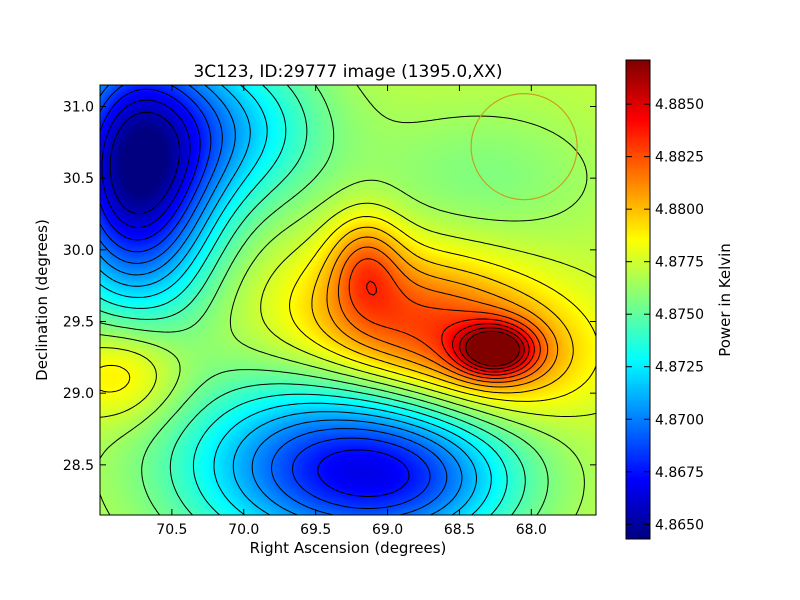 The height and width of the screenshot is (600, 800). What do you see at coordinates (42, 300) in the screenshot?
I see `y-axis-label: Declination (degrees)` at bounding box center [42, 300].